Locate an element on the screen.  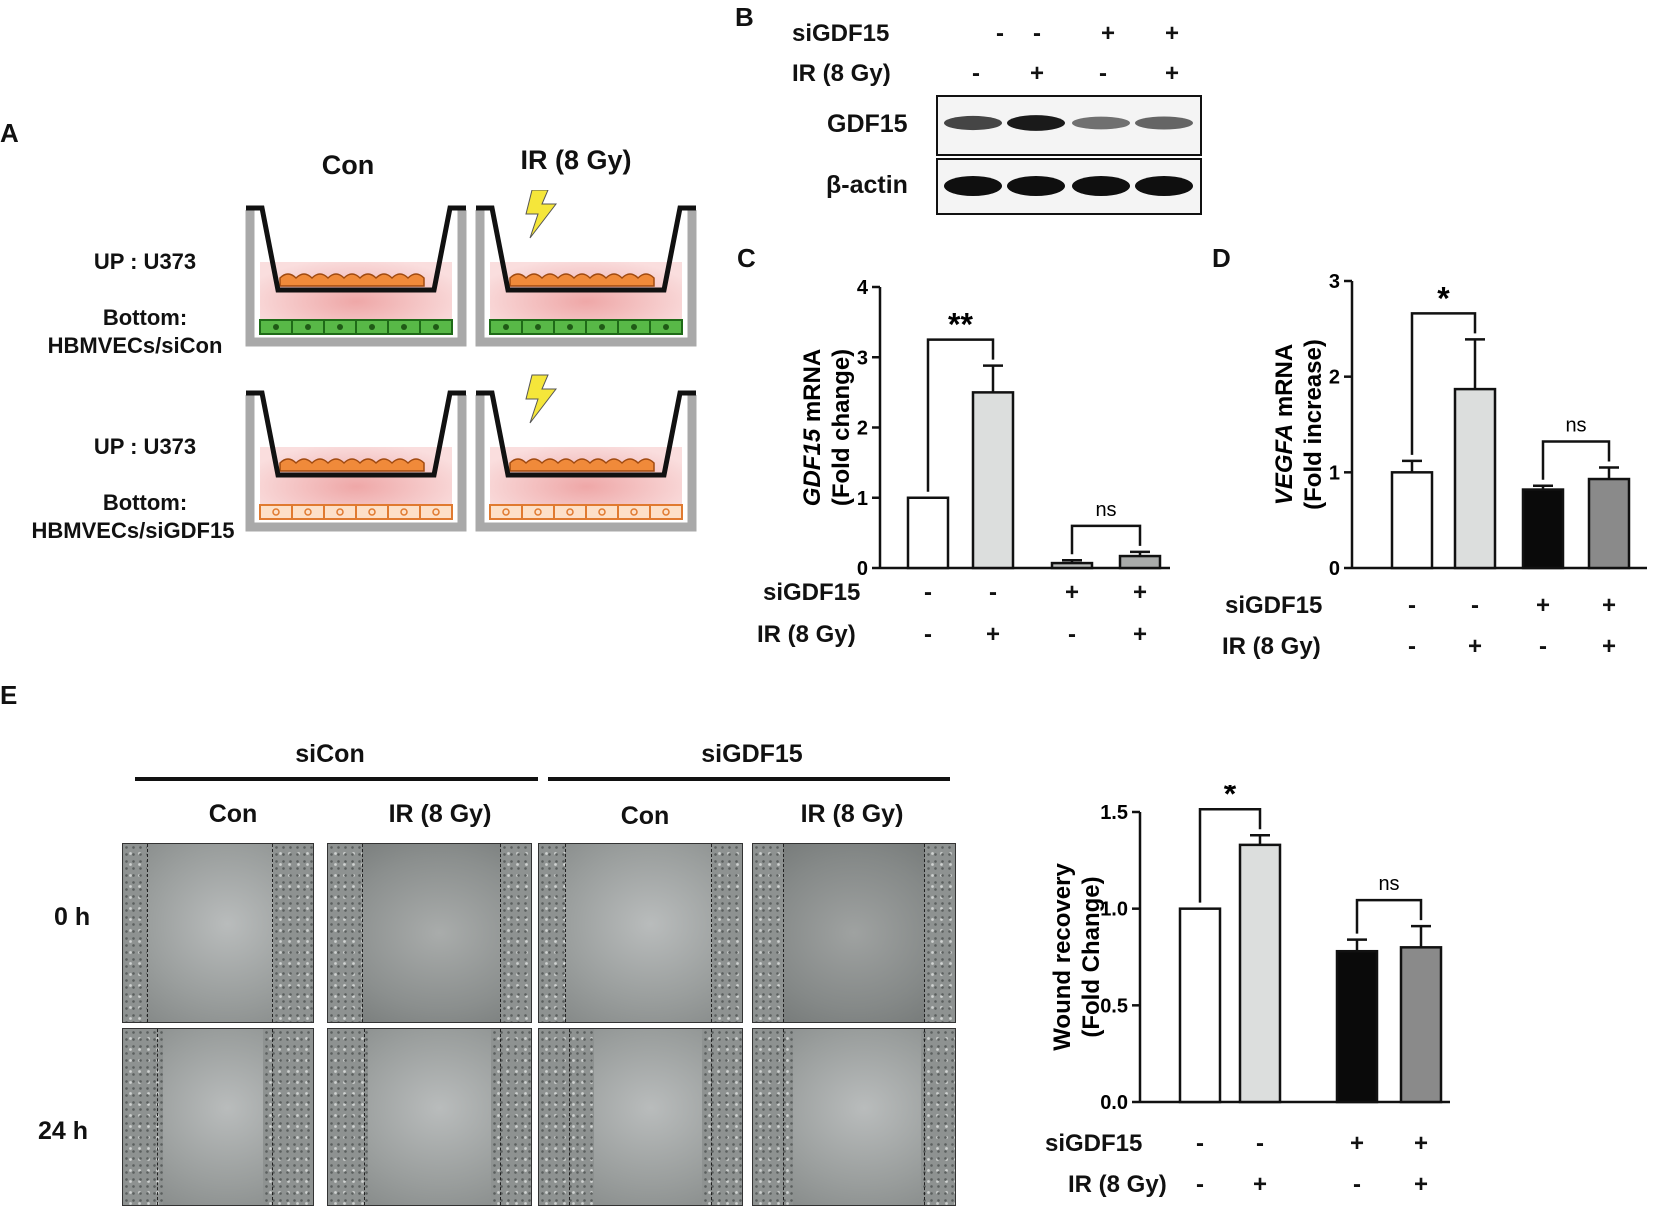
y-tick-label: 1.0 is located at coordinates (1114, 910).